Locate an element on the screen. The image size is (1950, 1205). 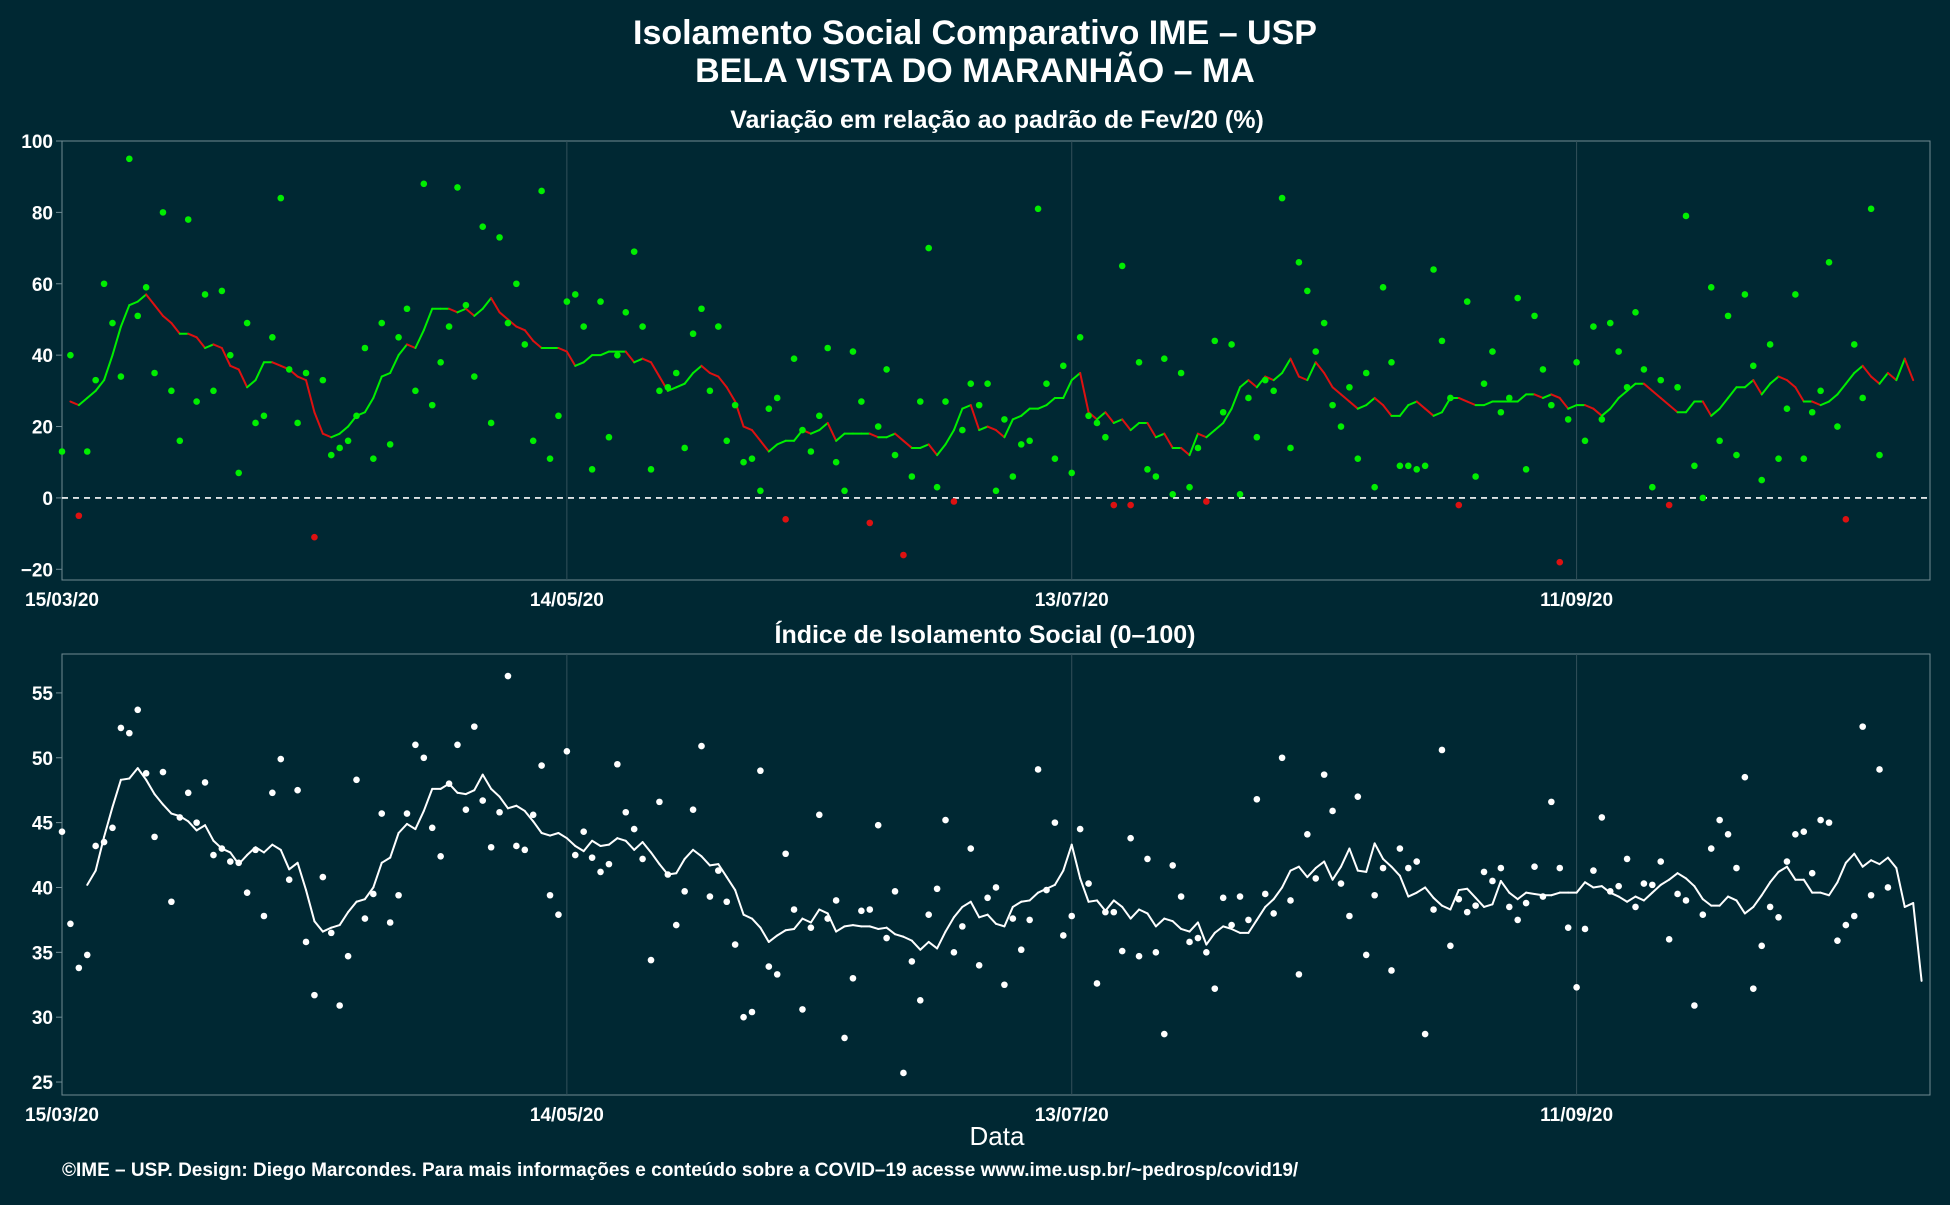
variation-y-tick-label: 100 is located at coordinates (37, 142).